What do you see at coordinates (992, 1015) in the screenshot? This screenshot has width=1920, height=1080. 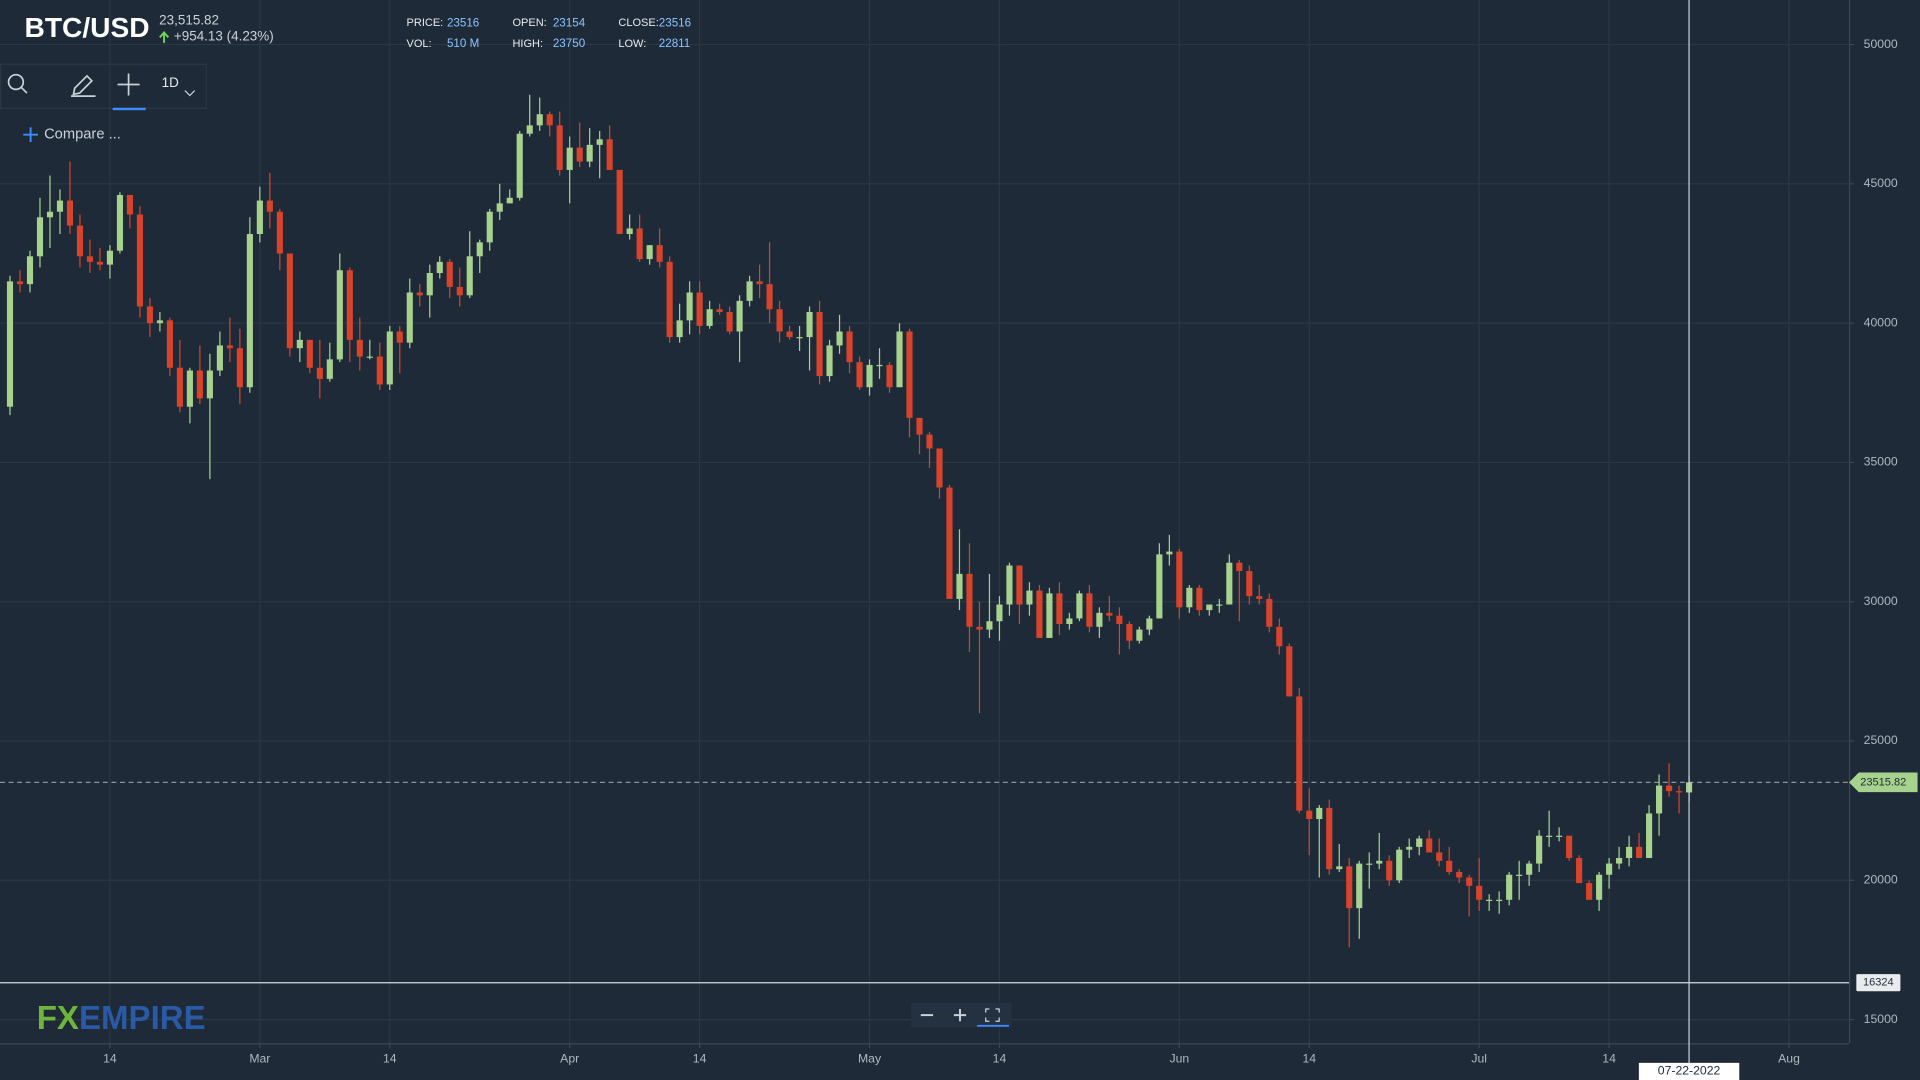 I see `fullscreen` at bounding box center [992, 1015].